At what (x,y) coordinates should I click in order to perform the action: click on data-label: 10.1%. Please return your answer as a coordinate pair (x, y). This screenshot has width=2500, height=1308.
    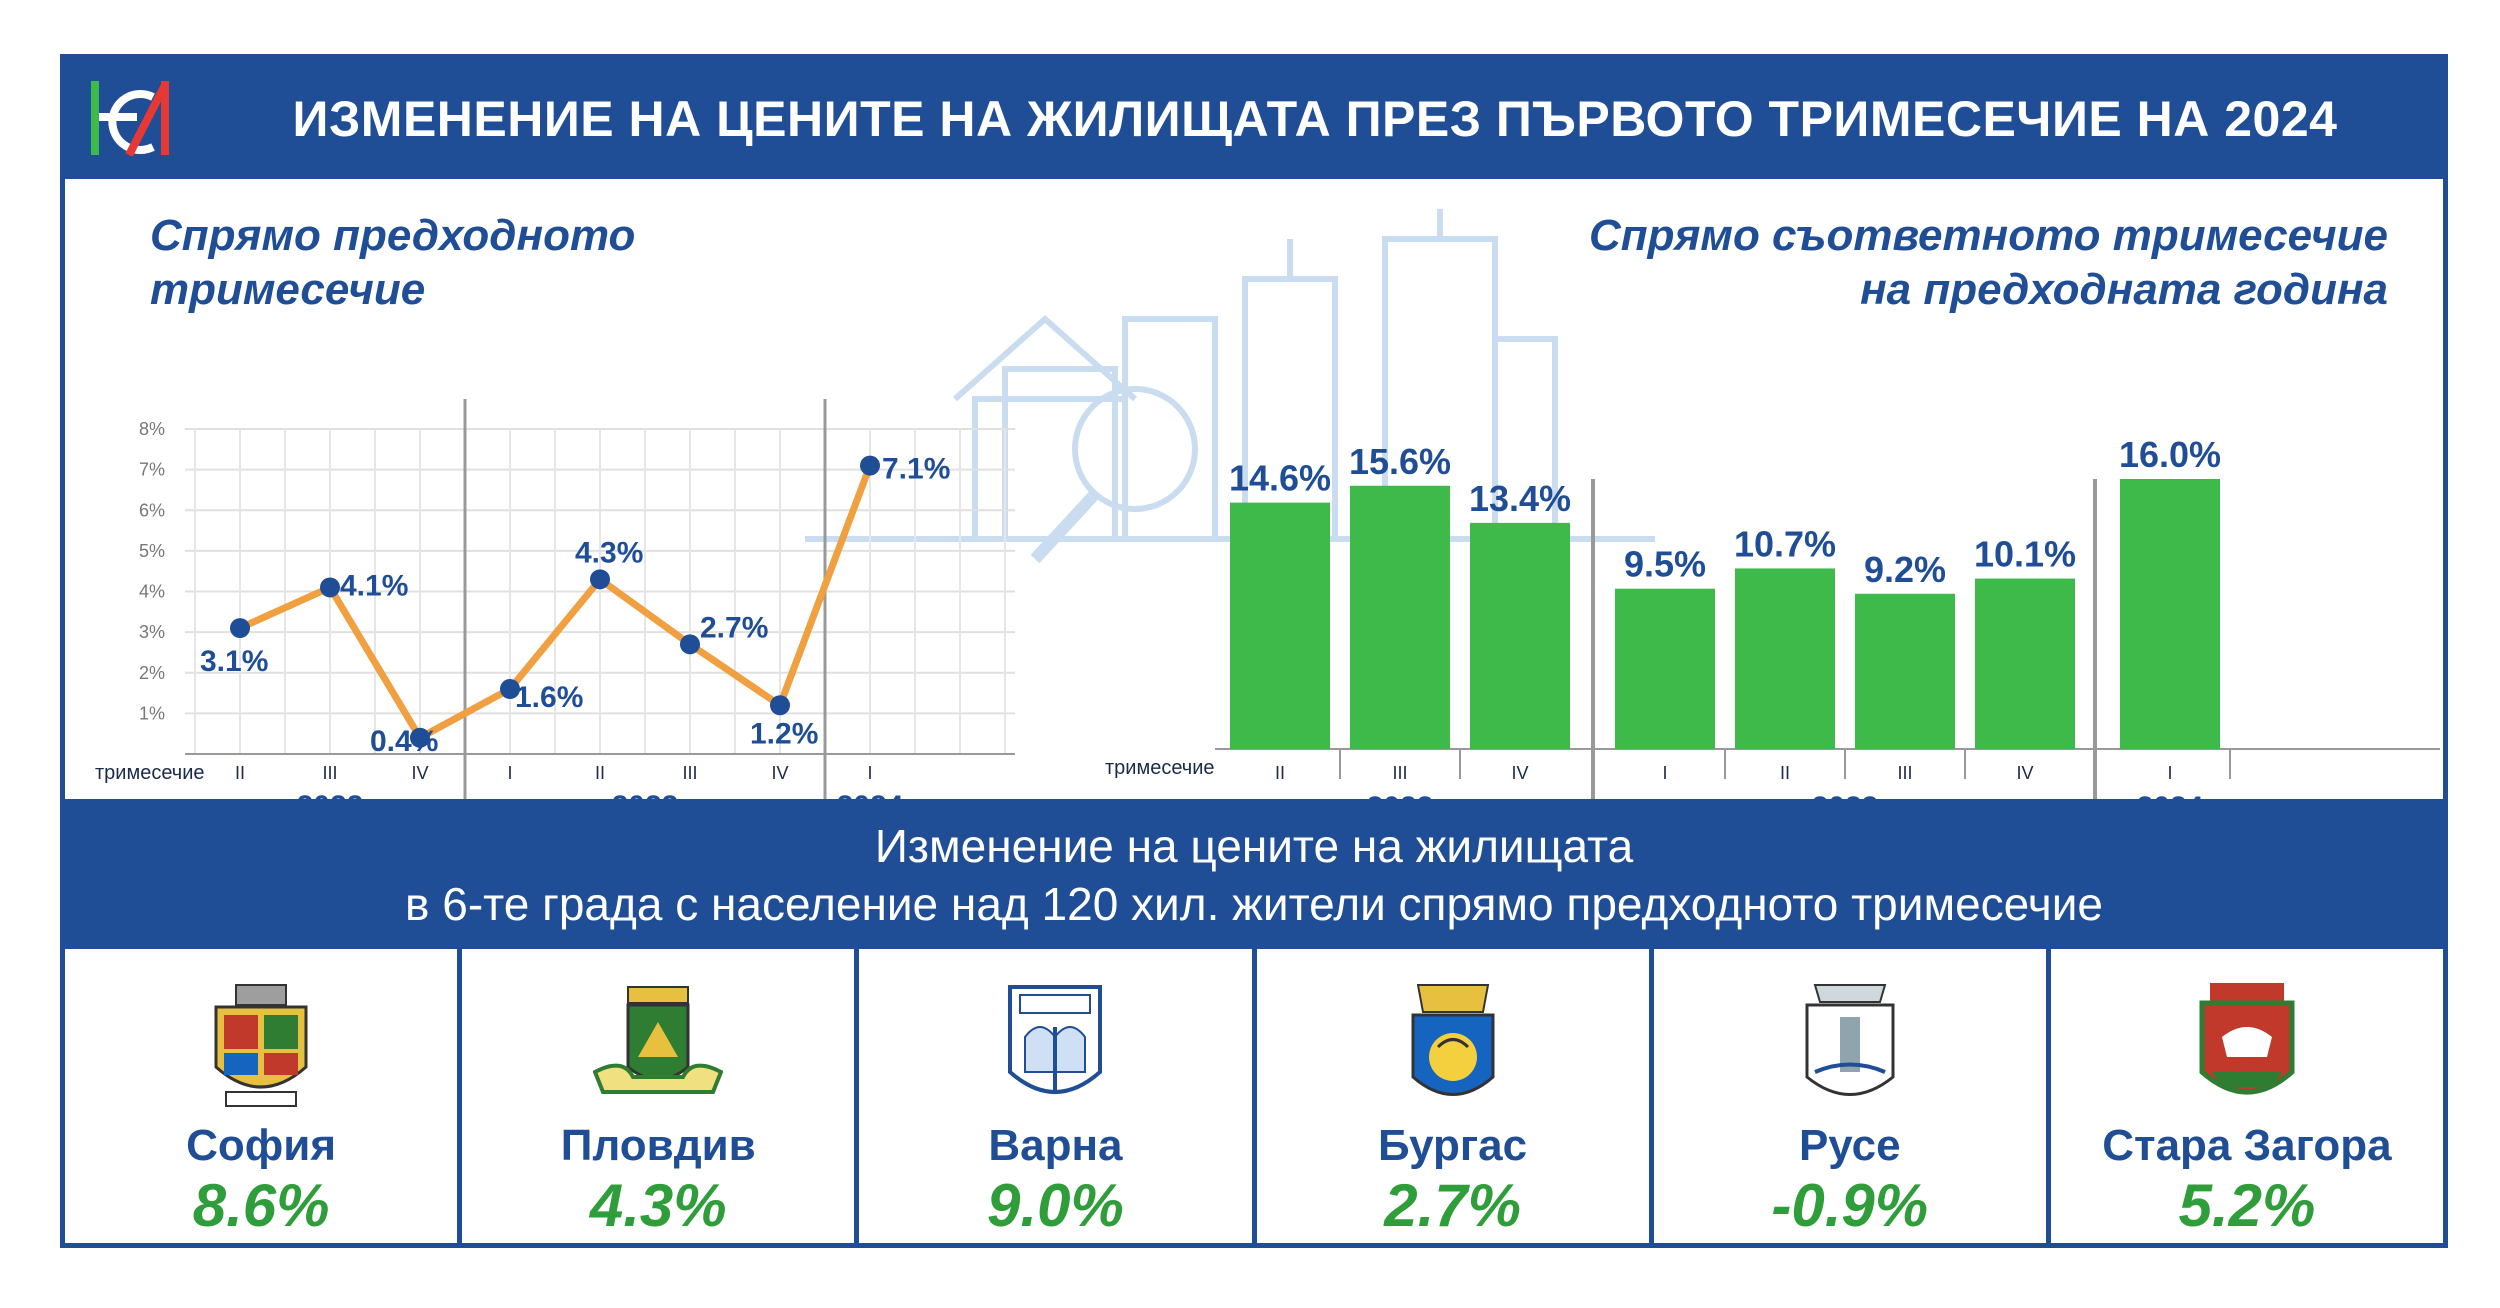
    Looking at the image, I should click on (2025, 554).